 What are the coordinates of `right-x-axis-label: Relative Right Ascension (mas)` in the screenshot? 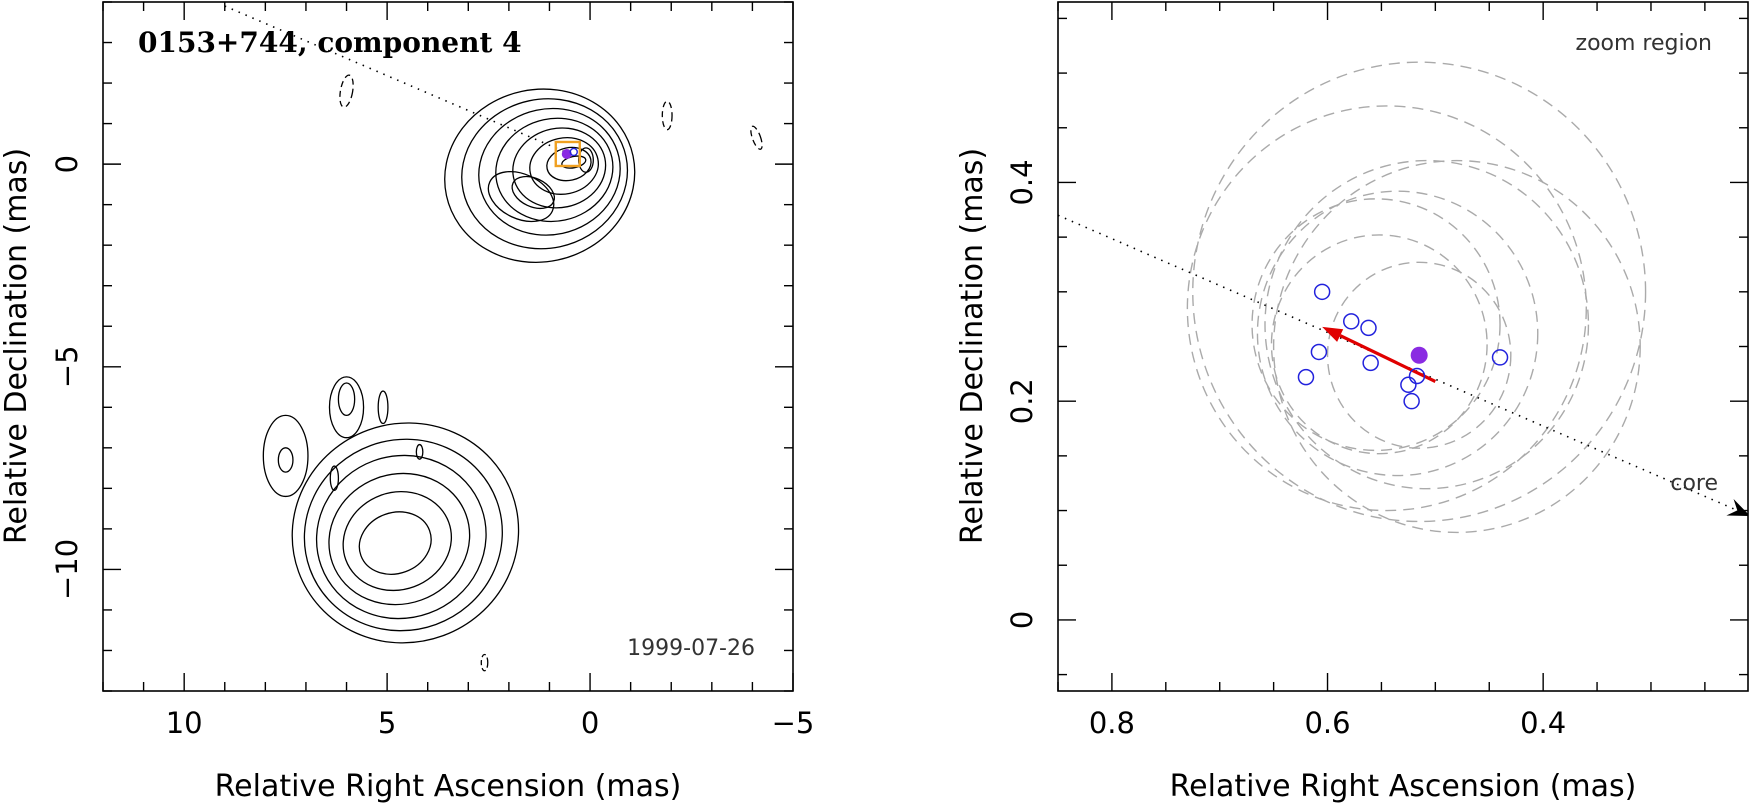 It's located at (1403, 786).